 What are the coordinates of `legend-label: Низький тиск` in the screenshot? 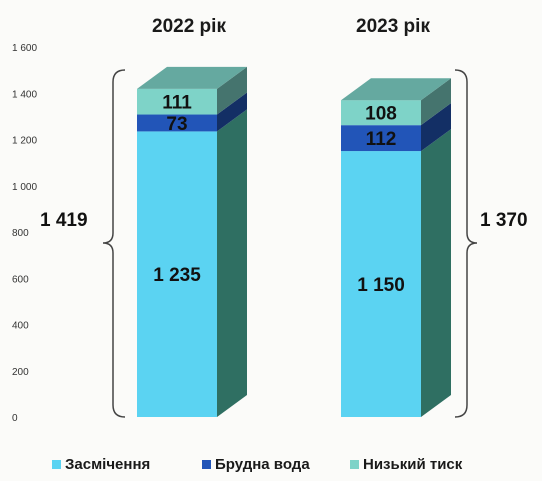 It's located at (413, 464).